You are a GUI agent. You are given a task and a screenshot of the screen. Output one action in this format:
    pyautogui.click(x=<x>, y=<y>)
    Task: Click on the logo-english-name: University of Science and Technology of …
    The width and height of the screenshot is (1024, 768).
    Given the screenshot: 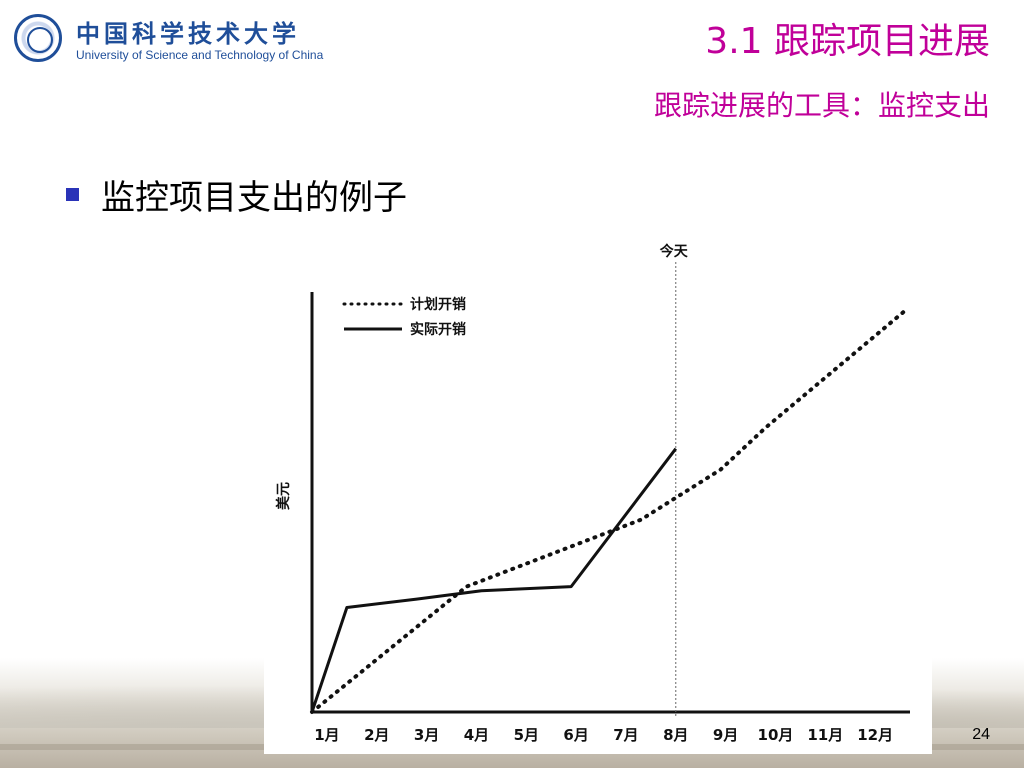 What is the action you would take?
    pyautogui.click(x=200, y=55)
    